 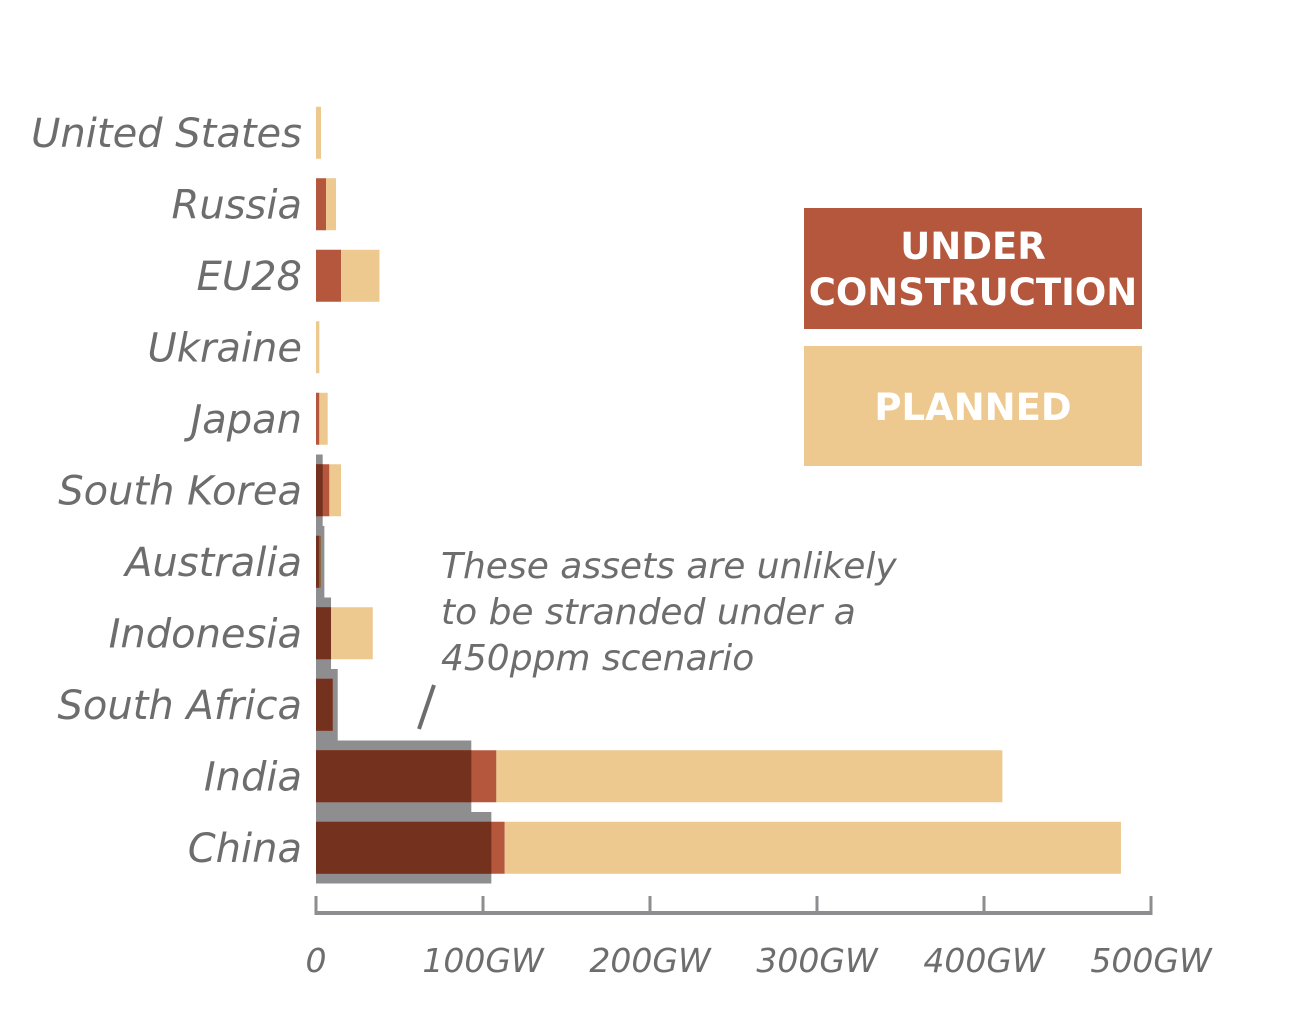 I want to click on annotation-line-3: 450ppm scenario, so click(x=597, y=658).